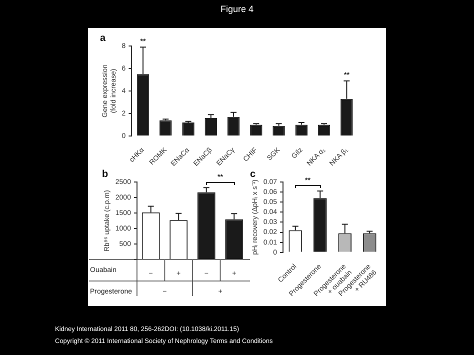 Image resolution: width=474 pixels, height=355 pixels. Describe the element at coordinates (253, 174) in the screenshot. I see `chart-title: c` at that location.